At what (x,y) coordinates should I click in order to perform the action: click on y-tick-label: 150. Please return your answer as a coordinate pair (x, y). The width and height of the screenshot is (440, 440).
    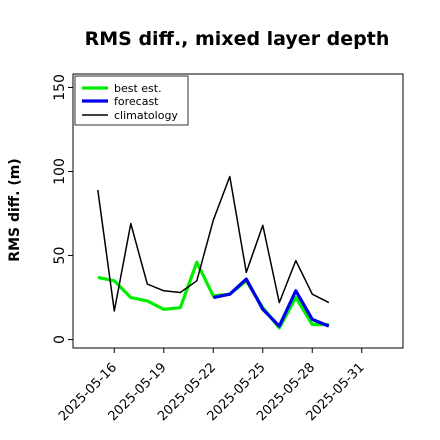
    Looking at the image, I should click on (60, 87).